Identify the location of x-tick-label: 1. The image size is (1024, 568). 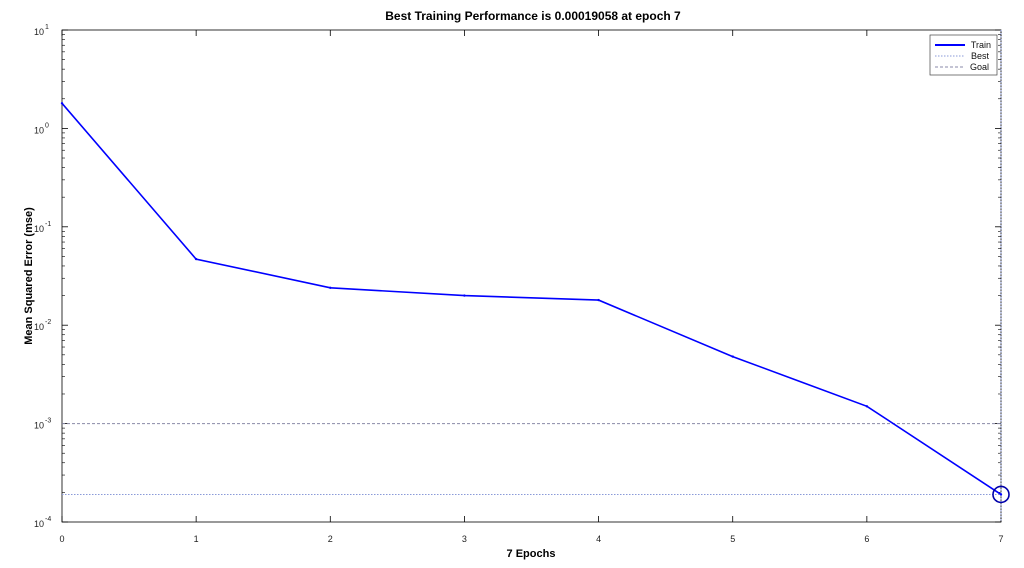
(196, 539).